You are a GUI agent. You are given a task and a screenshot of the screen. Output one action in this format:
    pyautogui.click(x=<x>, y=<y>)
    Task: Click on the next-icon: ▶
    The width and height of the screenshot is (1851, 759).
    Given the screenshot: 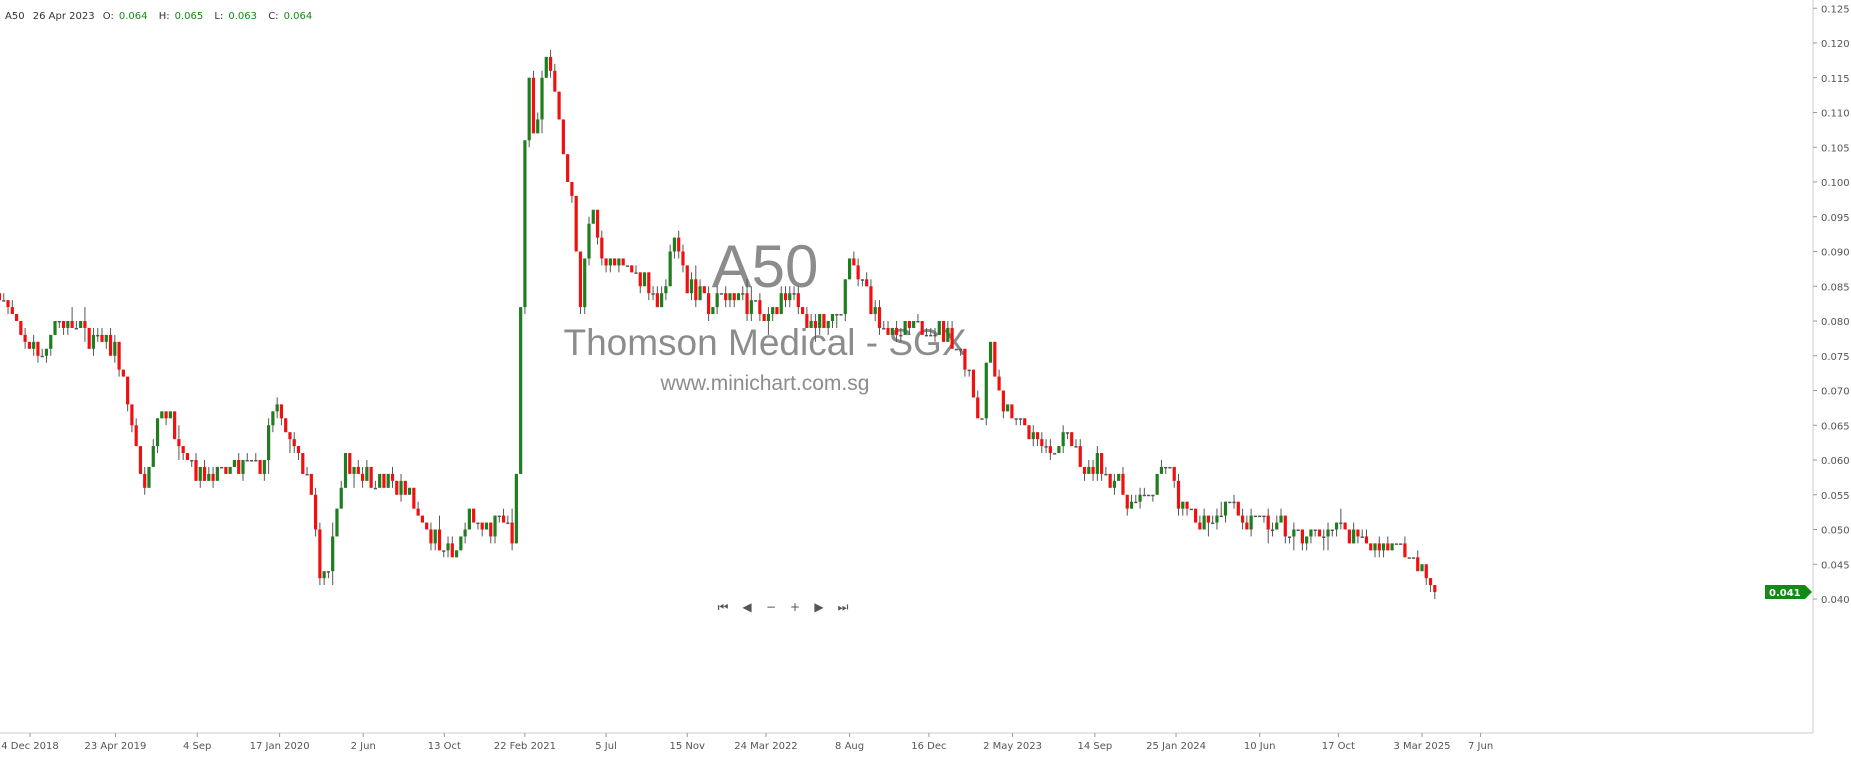 What is the action you would take?
    pyautogui.click(x=819, y=607)
    